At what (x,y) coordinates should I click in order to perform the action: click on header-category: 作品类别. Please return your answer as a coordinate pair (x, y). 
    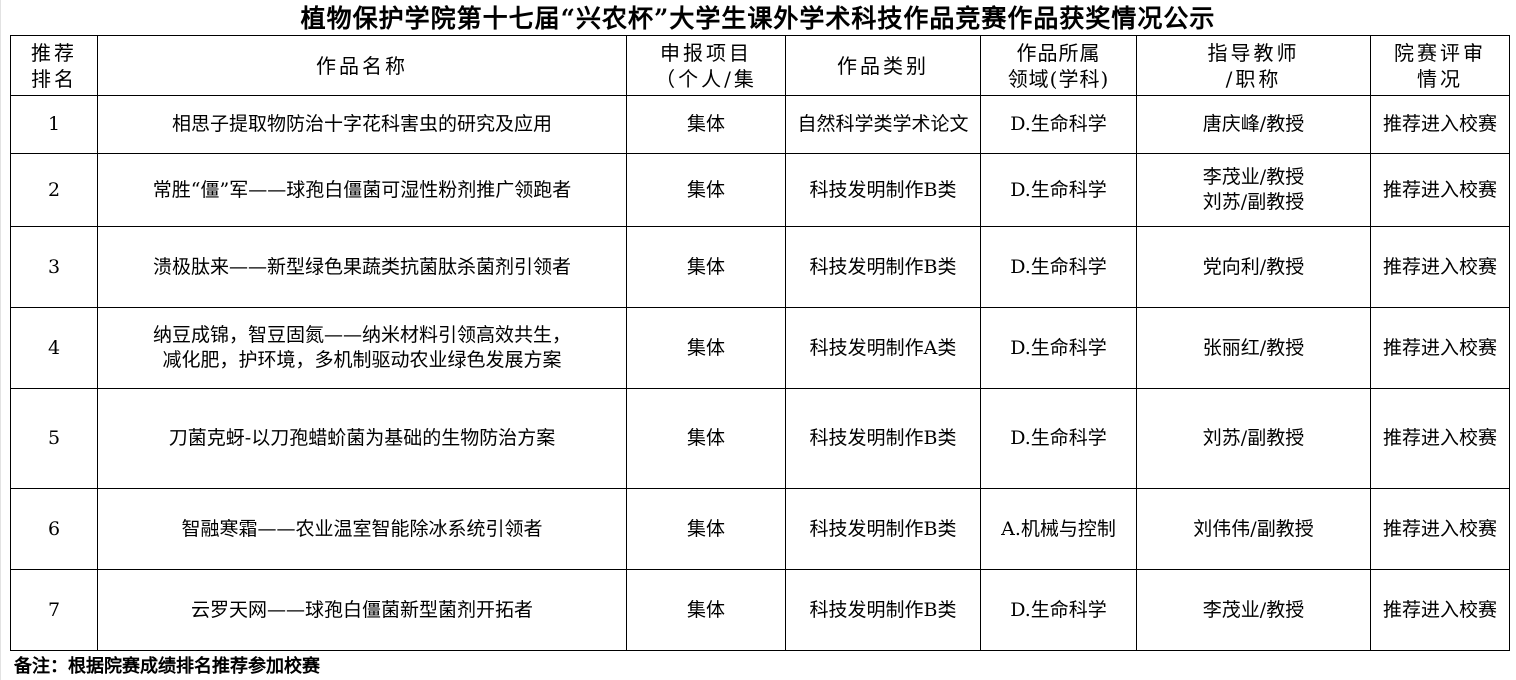
    Looking at the image, I should click on (883, 65).